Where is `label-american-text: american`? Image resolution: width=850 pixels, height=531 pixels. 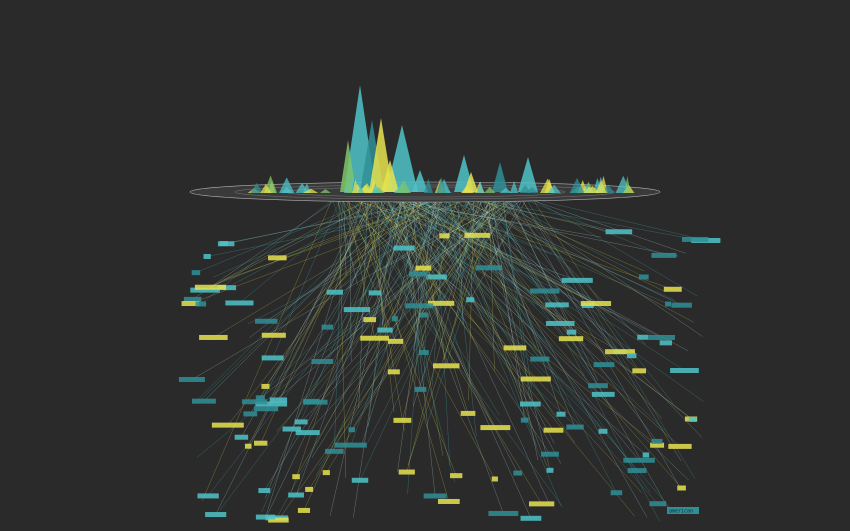 label-american-text: american is located at coordinates (681, 512).